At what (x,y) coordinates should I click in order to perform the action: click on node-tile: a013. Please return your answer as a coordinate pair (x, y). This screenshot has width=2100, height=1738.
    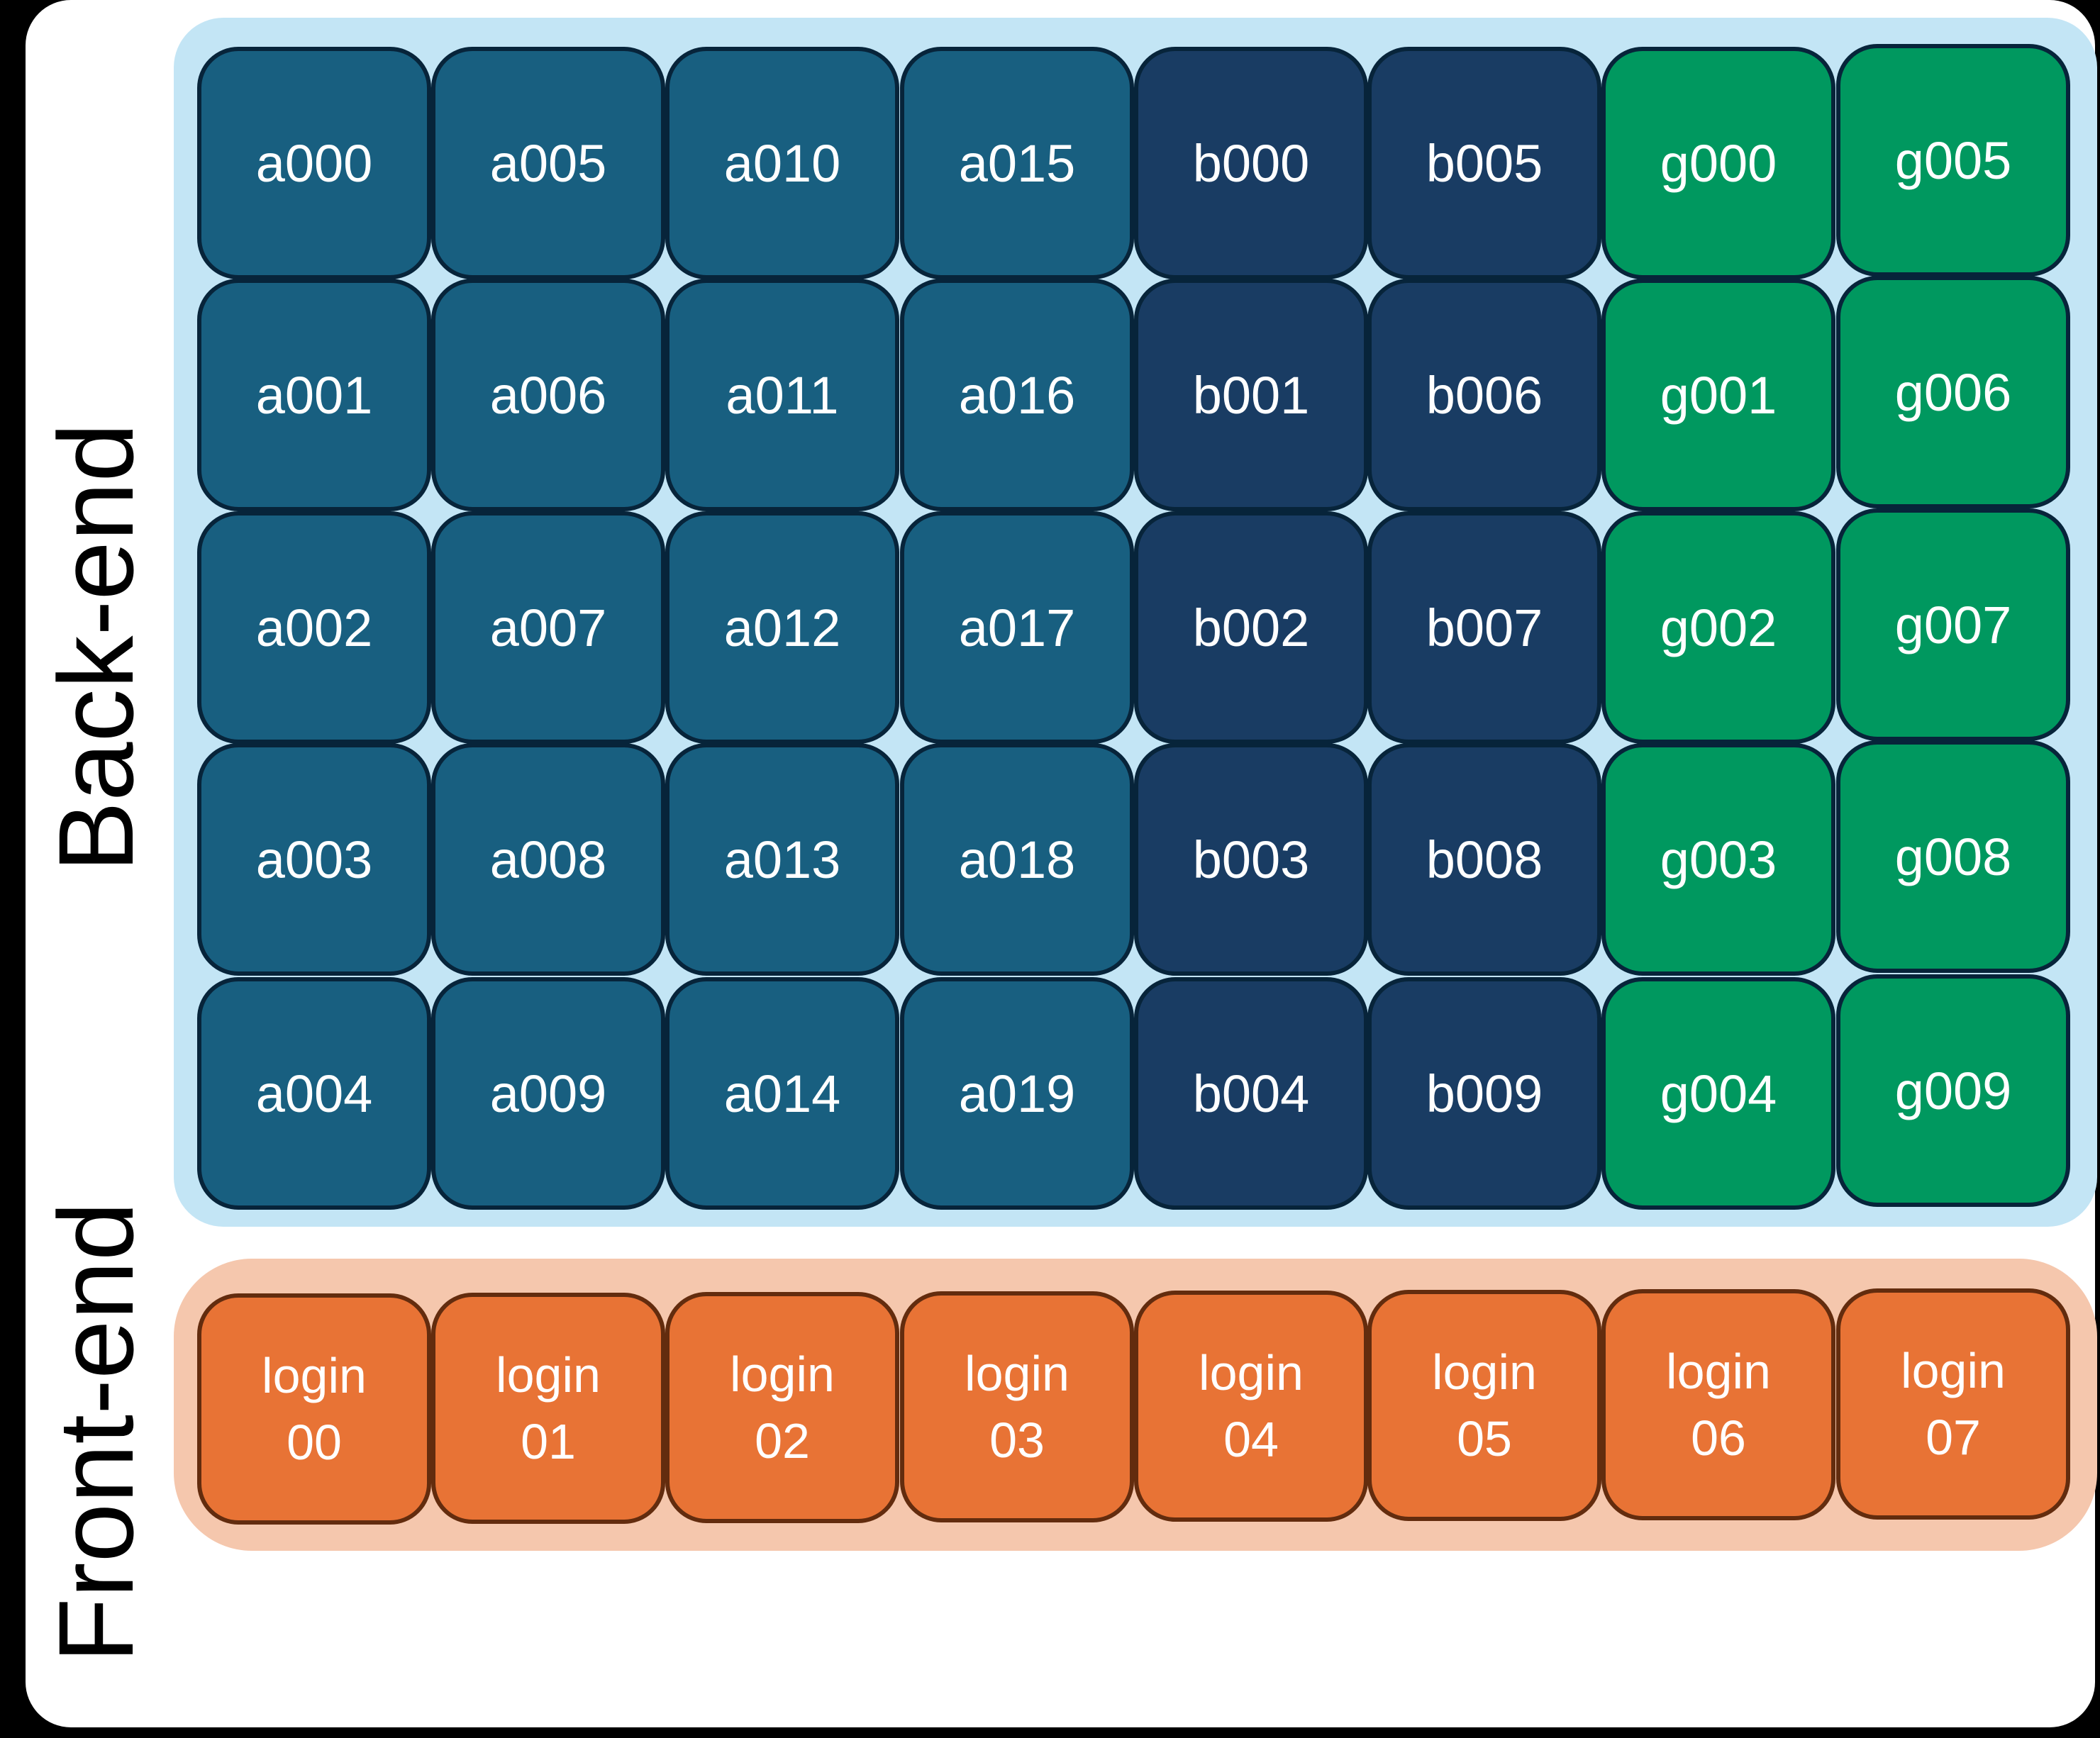
    Looking at the image, I should click on (782, 859).